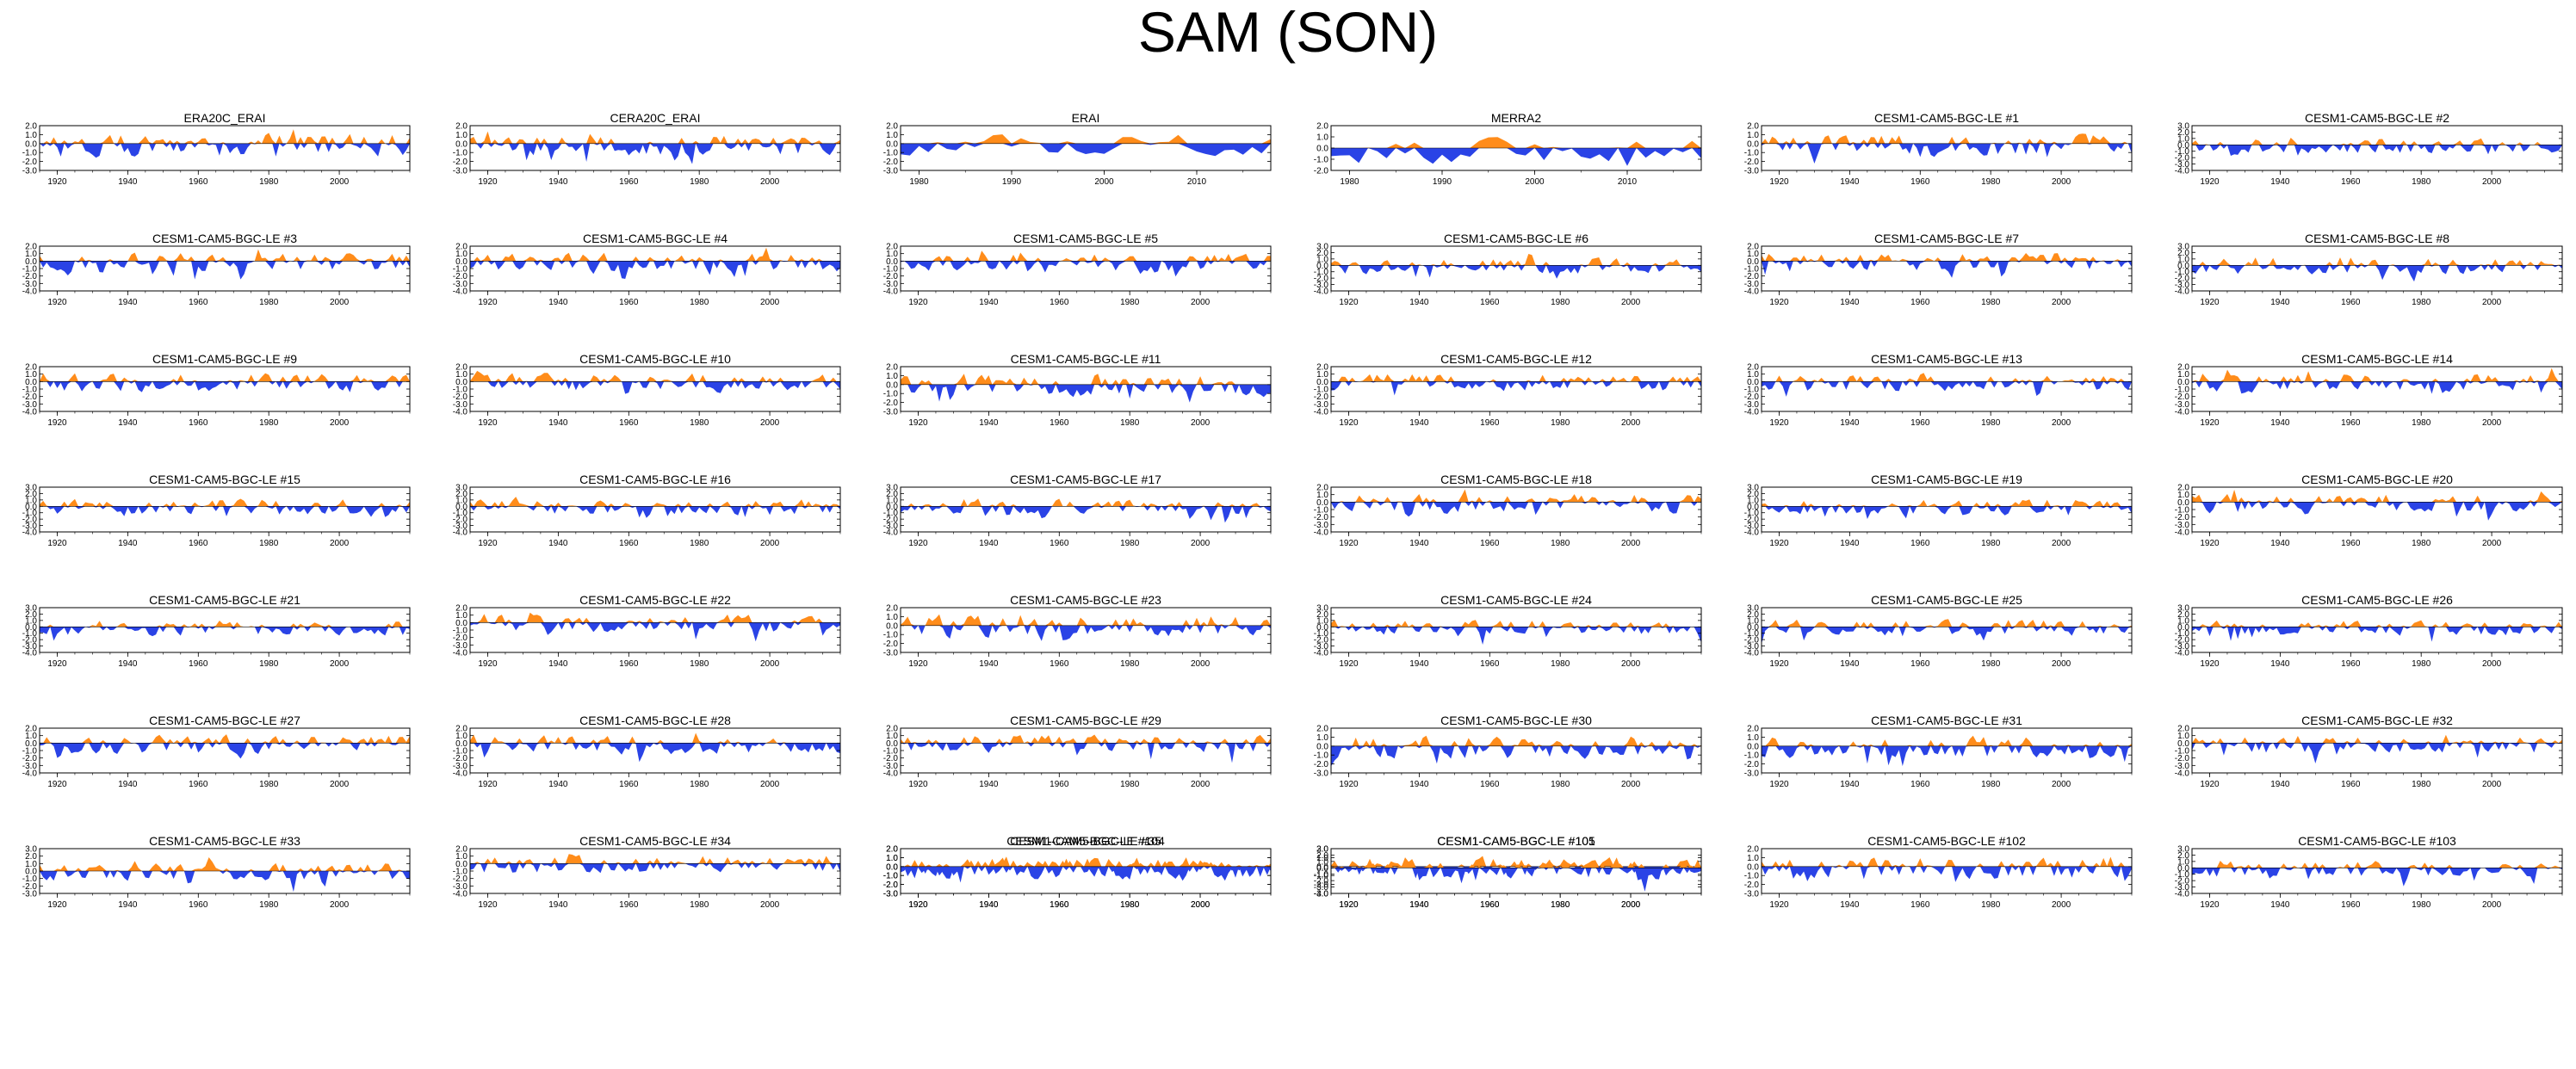 This screenshot has width=2576, height=1069. Describe the element at coordinates (225, 118) in the screenshot. I see `panel-title: ERA20C_ERAI` at that location.